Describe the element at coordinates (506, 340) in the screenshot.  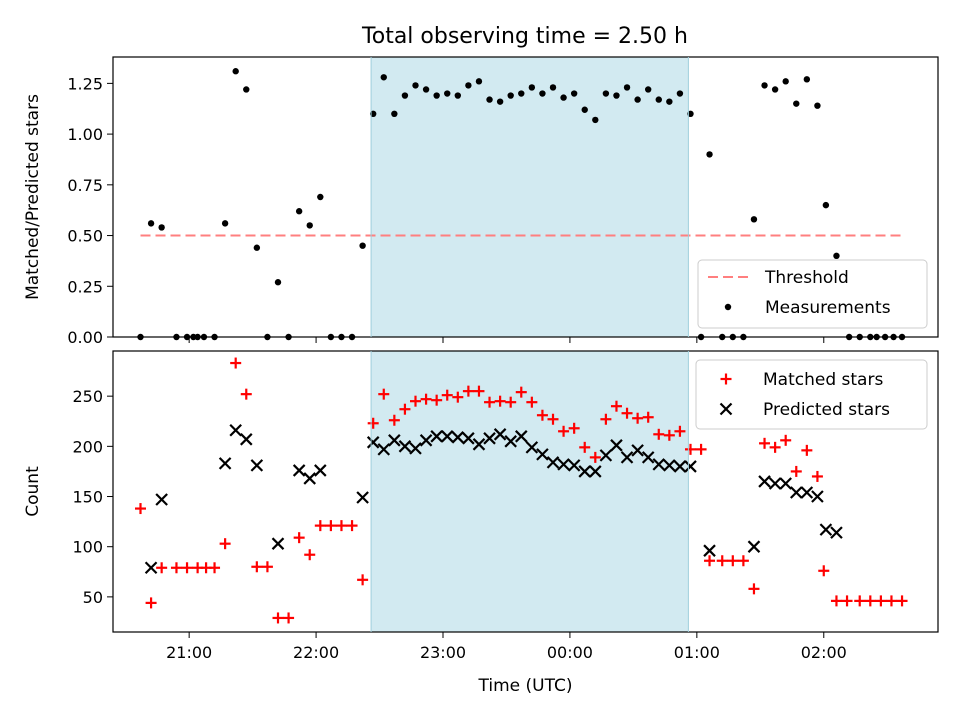
I see `top-x-ticks` at that location.